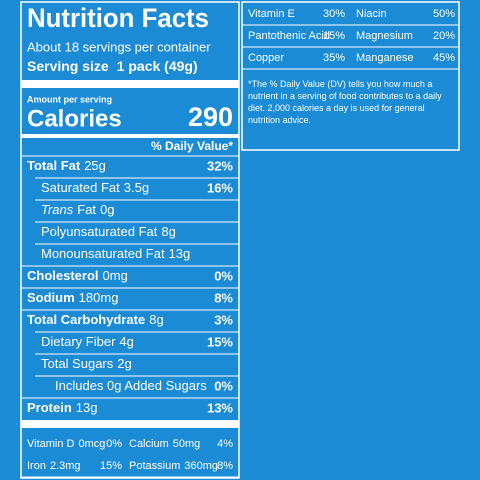  What do you see at coordinates (220, 187) in the screenshot?
I see `daily-value: 16%` at bounding box center [220, 187].